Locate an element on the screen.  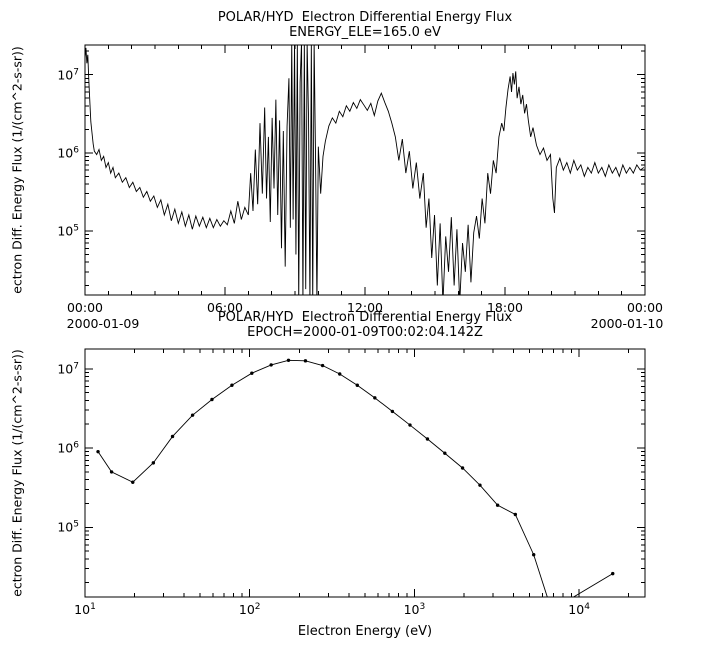
x-tick-label: 06:00 is located at coordinates (225, 307).